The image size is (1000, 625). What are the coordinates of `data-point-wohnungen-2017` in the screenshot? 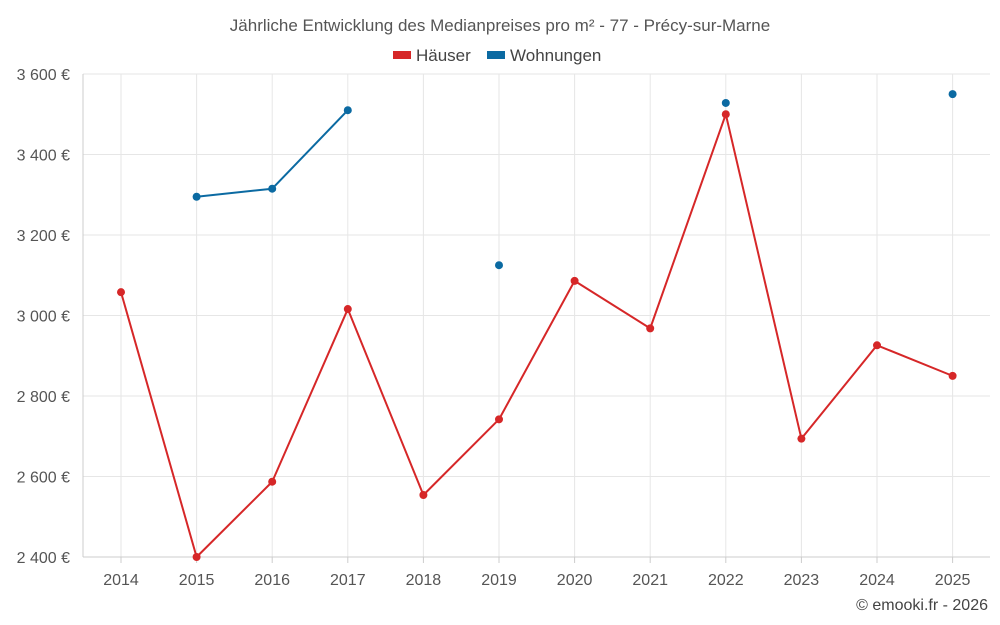 It's located at (347, 110).